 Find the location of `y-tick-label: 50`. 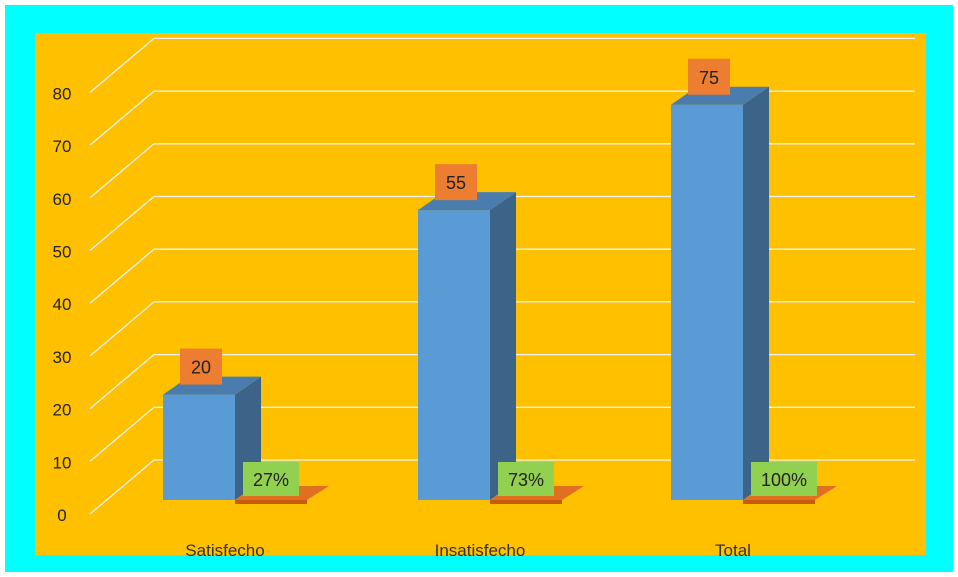

y-tick-label: 50 is located at coordinates (62, 252).